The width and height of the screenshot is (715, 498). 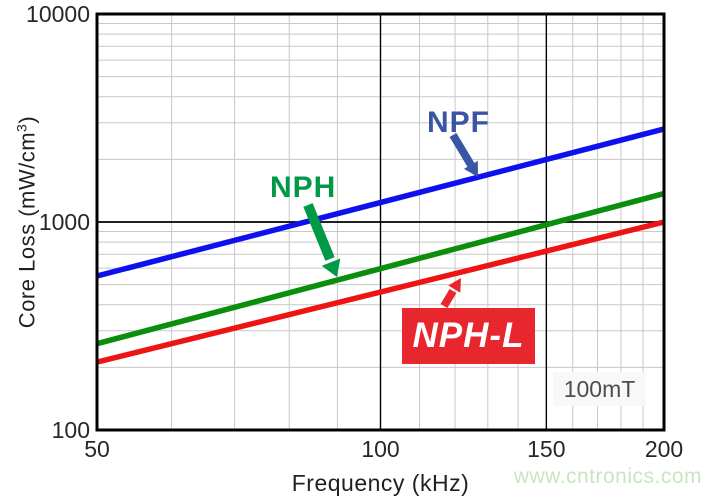 I want to click on y-axis-title-text: Core Loss (mW/cm, so click(x=27, y=230).